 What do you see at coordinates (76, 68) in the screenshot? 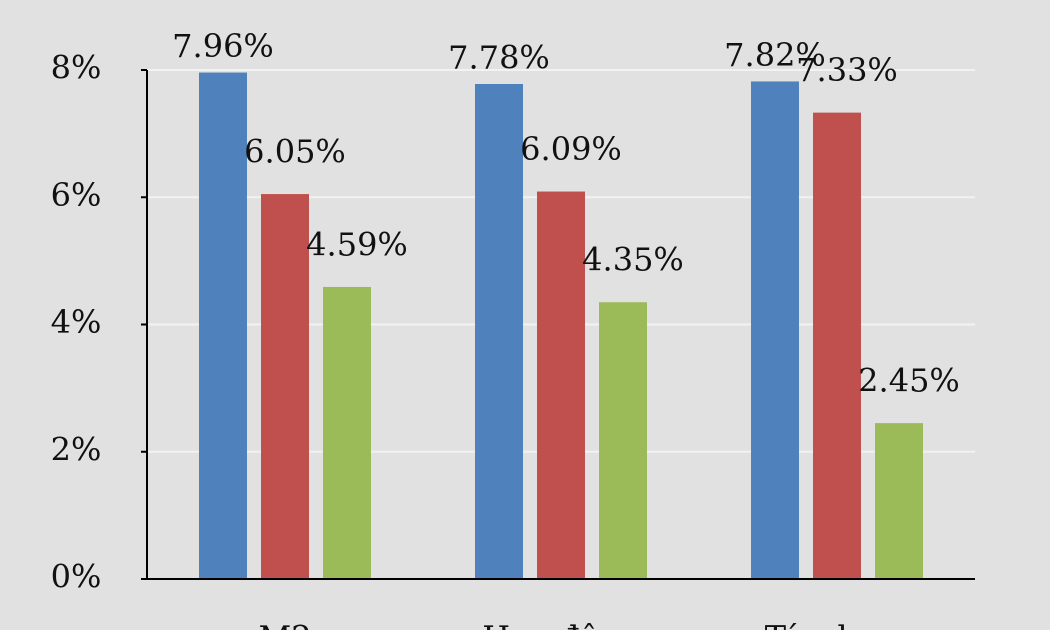
I see `y-tick-label: 8%` at bounding box center [76, 68].